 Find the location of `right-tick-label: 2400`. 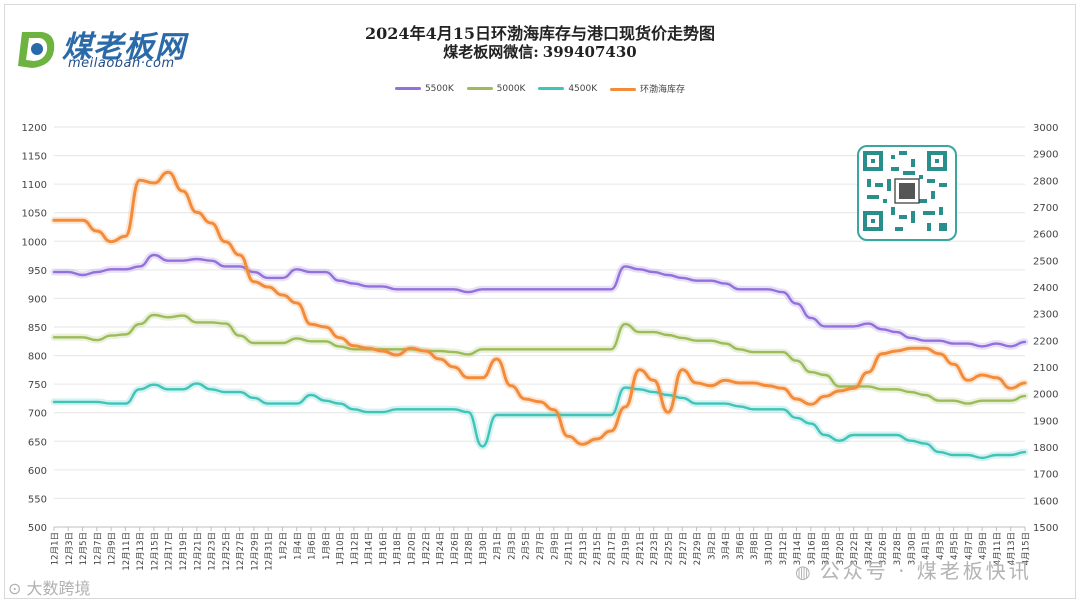

right-tick-label: 2400 is located at coordinates (1045, 288).